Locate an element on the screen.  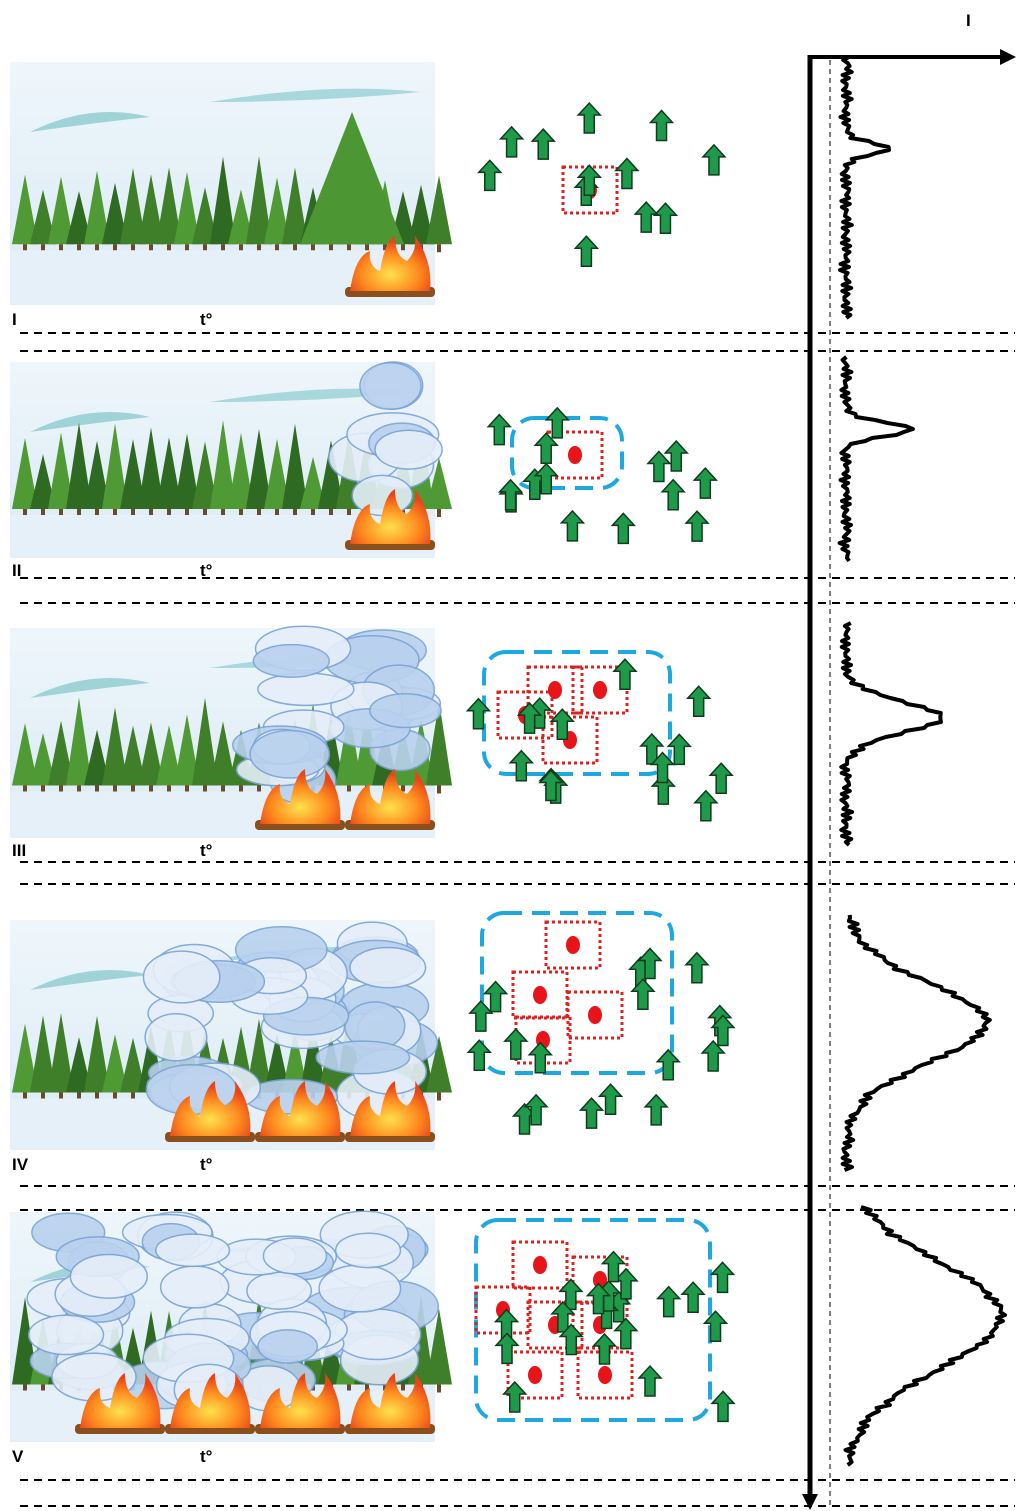
axis-arrowhead is located at coordinates (810, 1502).